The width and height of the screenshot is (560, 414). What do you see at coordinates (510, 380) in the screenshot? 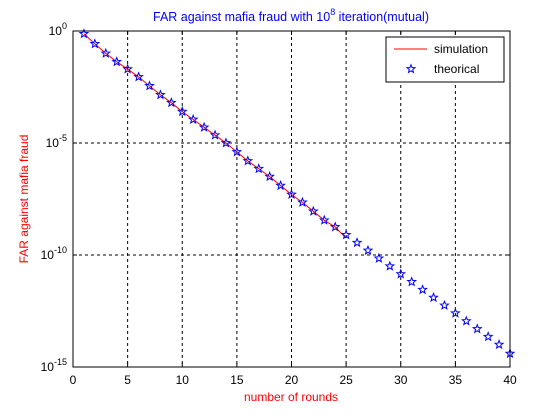
I see `x-tick-label: 40` at bounding box center [510, 380].